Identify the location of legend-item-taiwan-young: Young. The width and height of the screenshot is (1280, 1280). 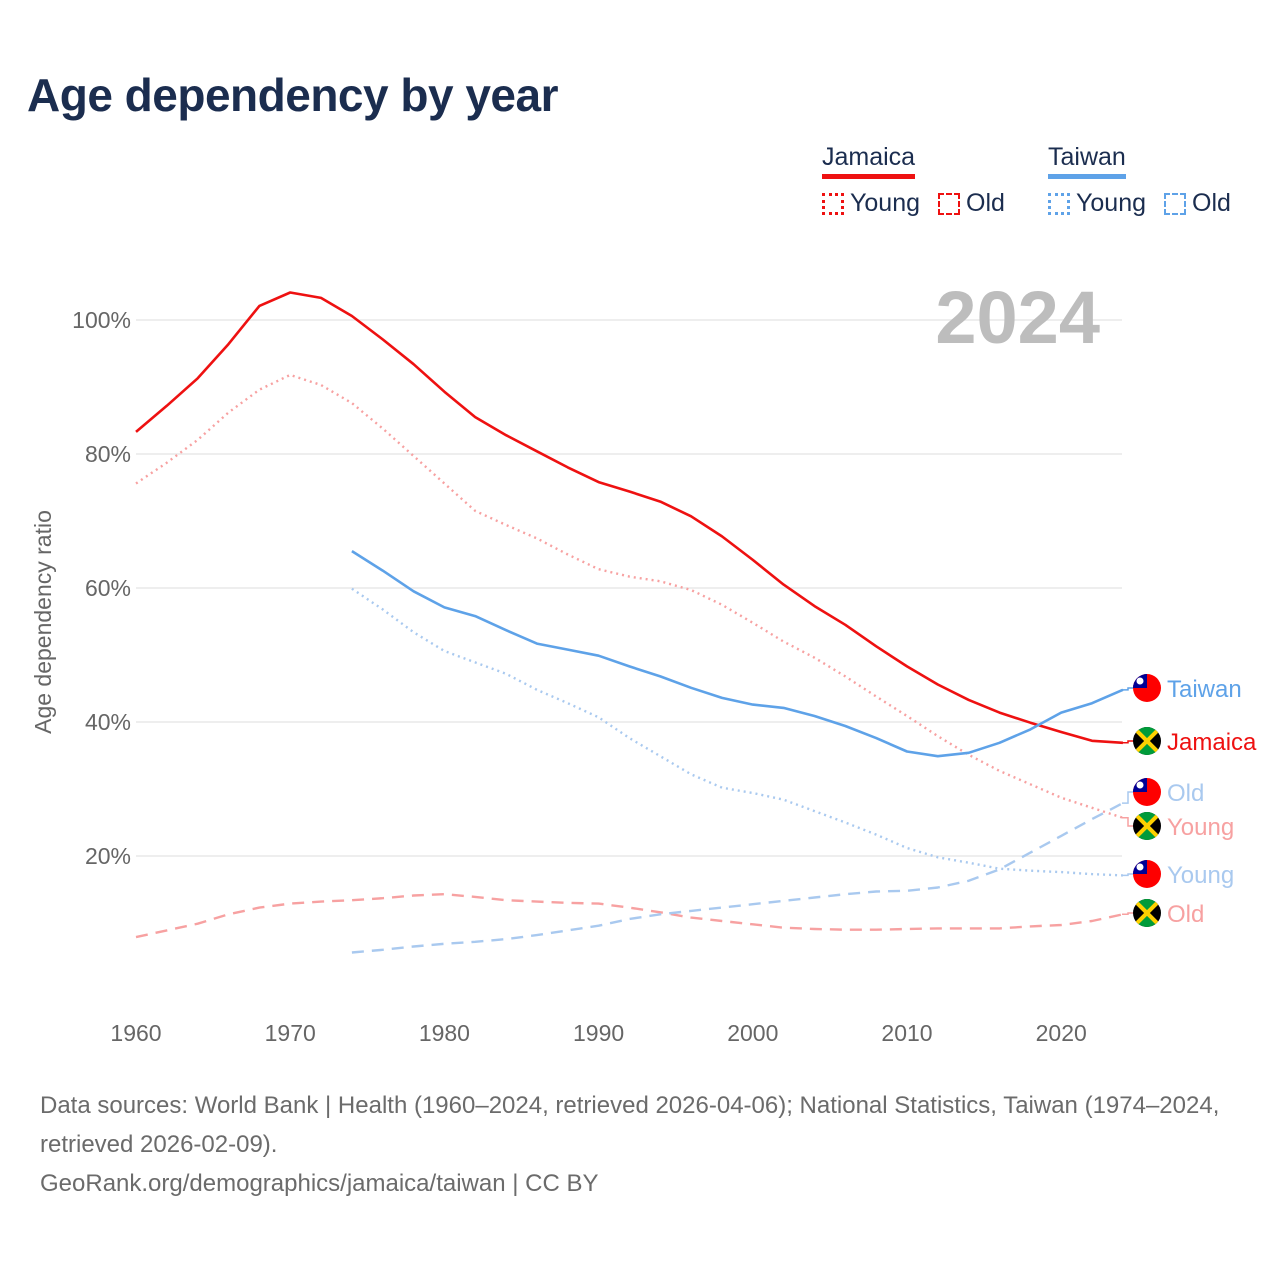
(1097, 203).